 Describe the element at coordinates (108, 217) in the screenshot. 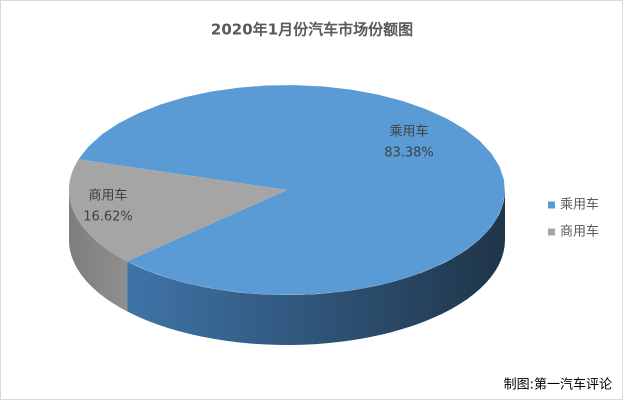

I see `value-label: 16.62%` at that location.